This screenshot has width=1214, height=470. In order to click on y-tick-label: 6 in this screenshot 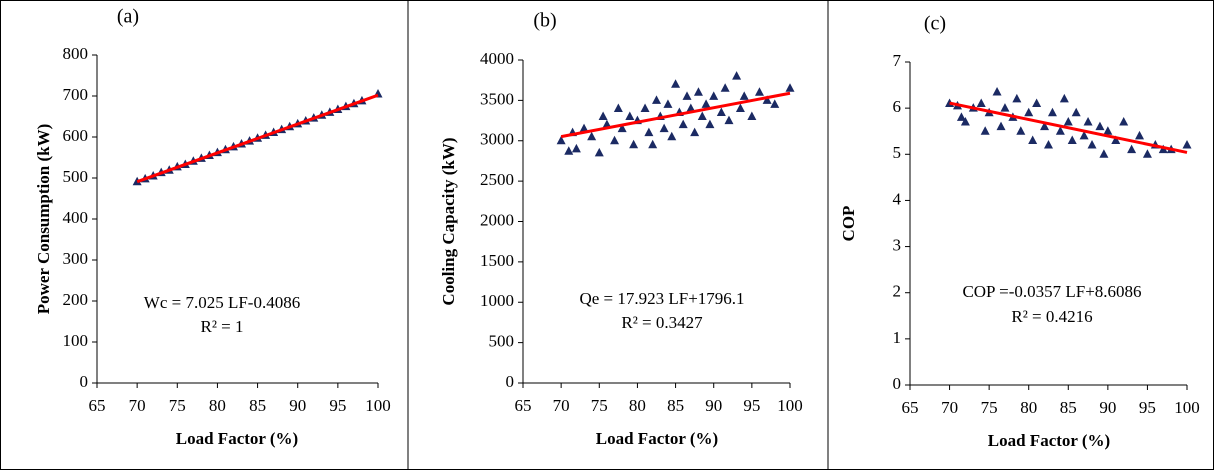, I will do `click(897, 106)`.